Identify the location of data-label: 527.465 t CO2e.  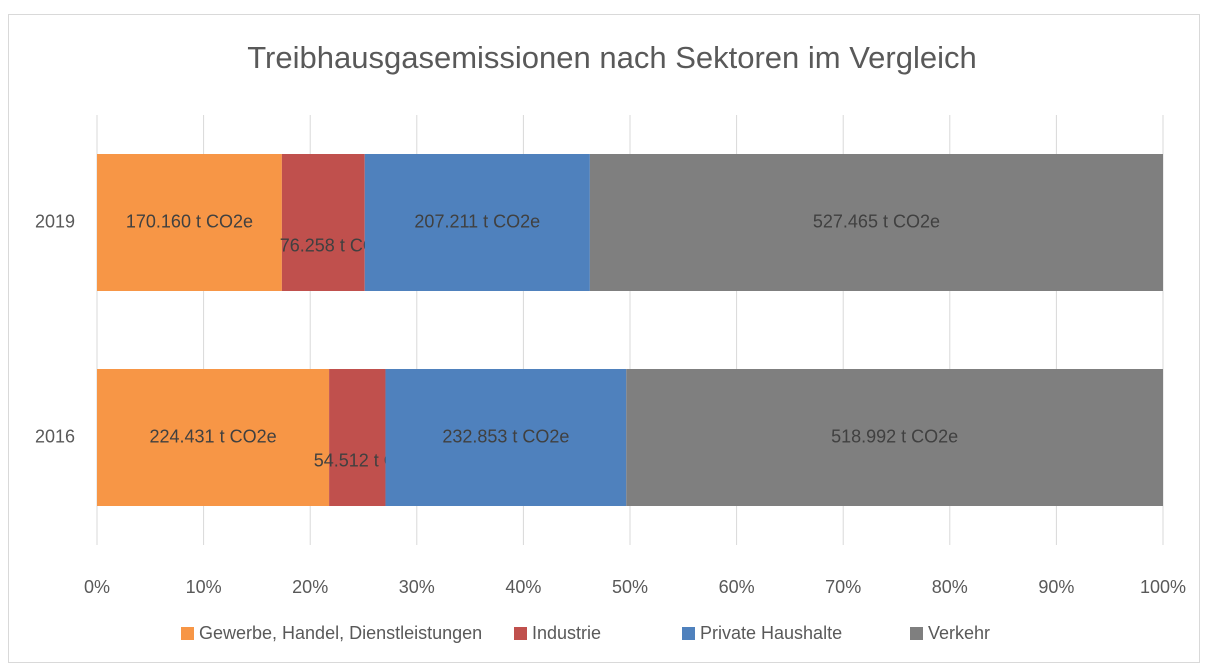
(876, 221).